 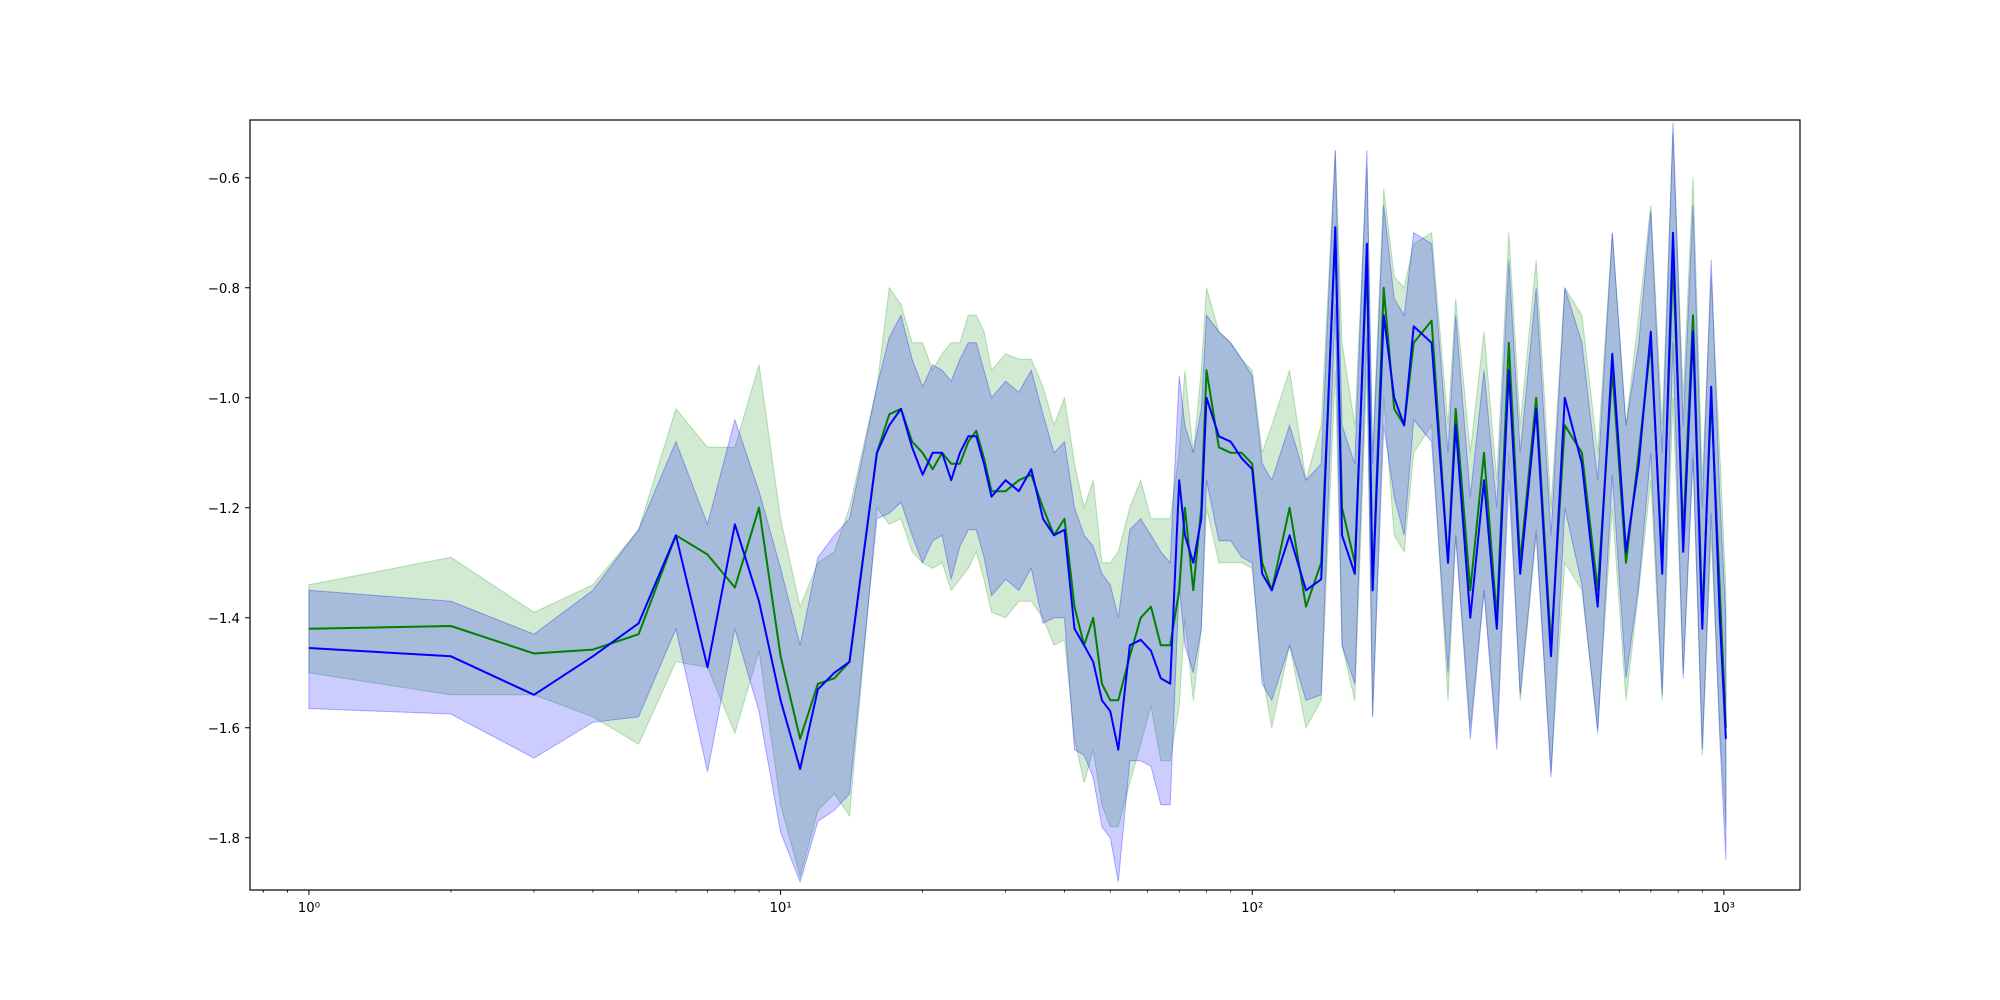 What do you see at coordinates (780, 908) in the screenshot?
I see `x-tick-label: 10¹` at bounding box center [780, 908].